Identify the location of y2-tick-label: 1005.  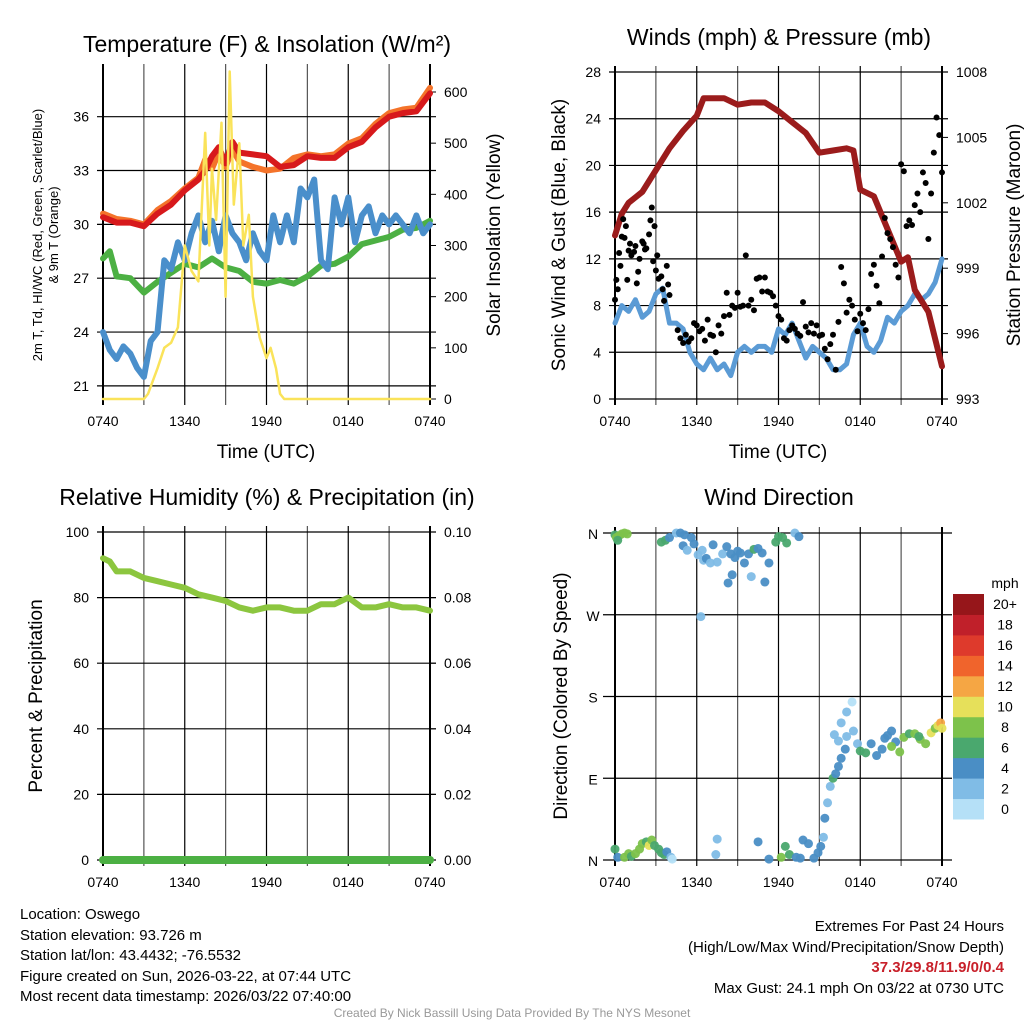
(971, 137).